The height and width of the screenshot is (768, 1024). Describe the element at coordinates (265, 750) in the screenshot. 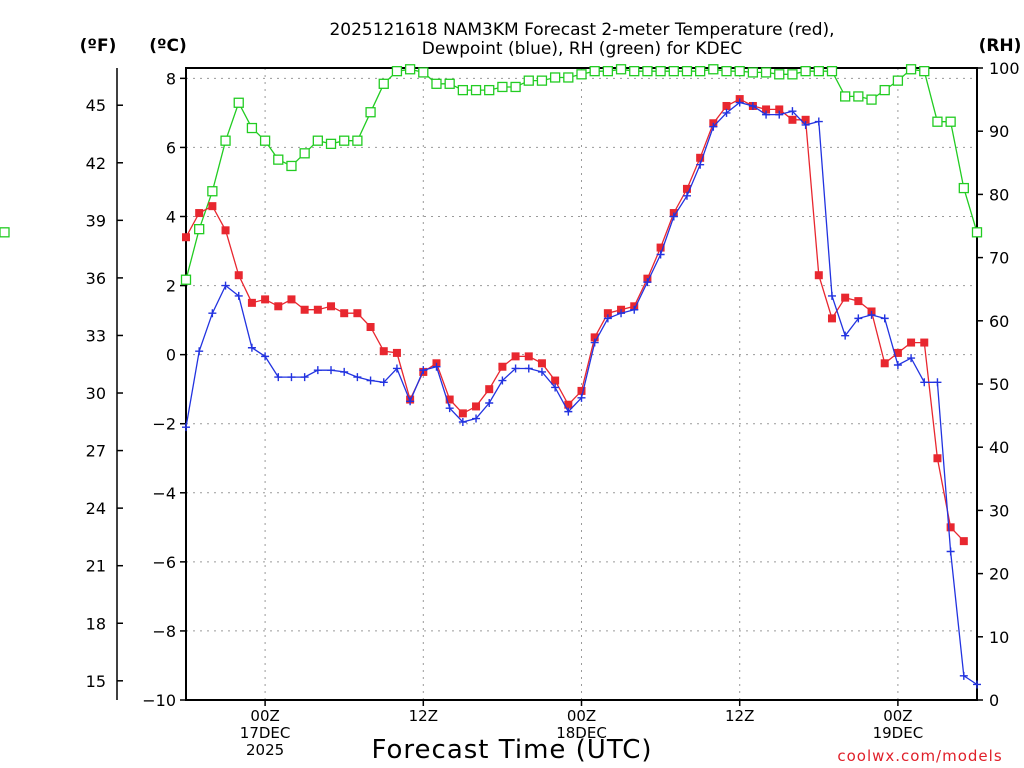

I see `time-tick-label: 2025` at that location.